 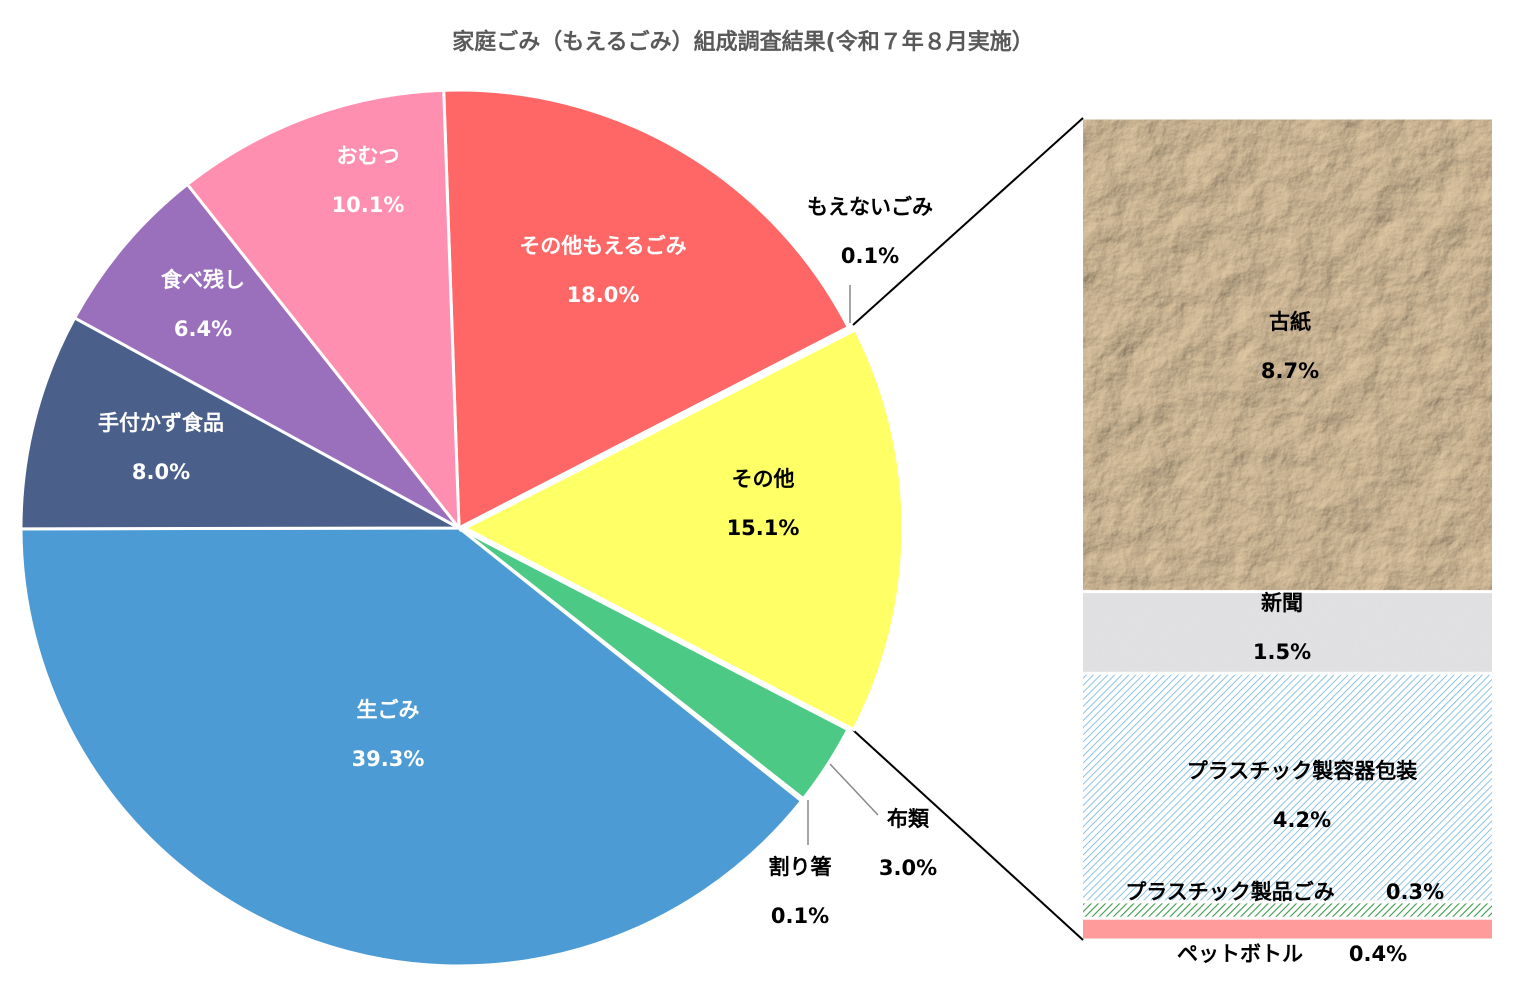 I want to click on slice-value-label: 39.3%, so click(x=388, y=759).